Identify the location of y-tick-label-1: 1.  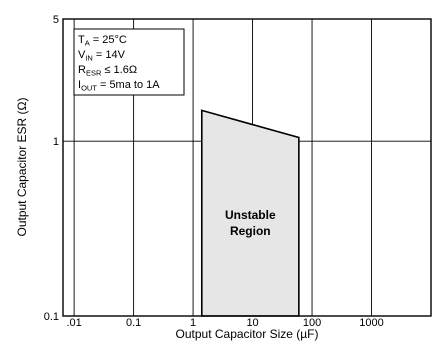
(56, 142).